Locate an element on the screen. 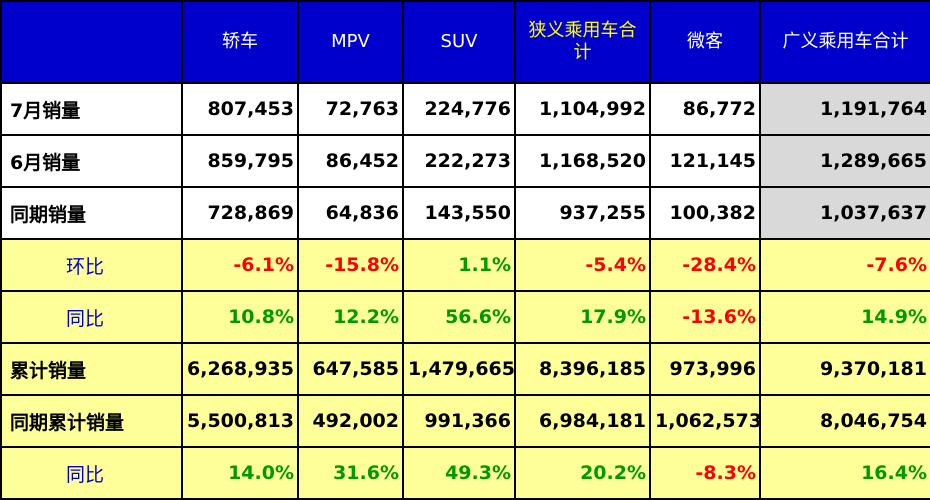 The width and height of the screenshot is (930, 500). table-cell: 1.1% is located at coordinates (459, 265).